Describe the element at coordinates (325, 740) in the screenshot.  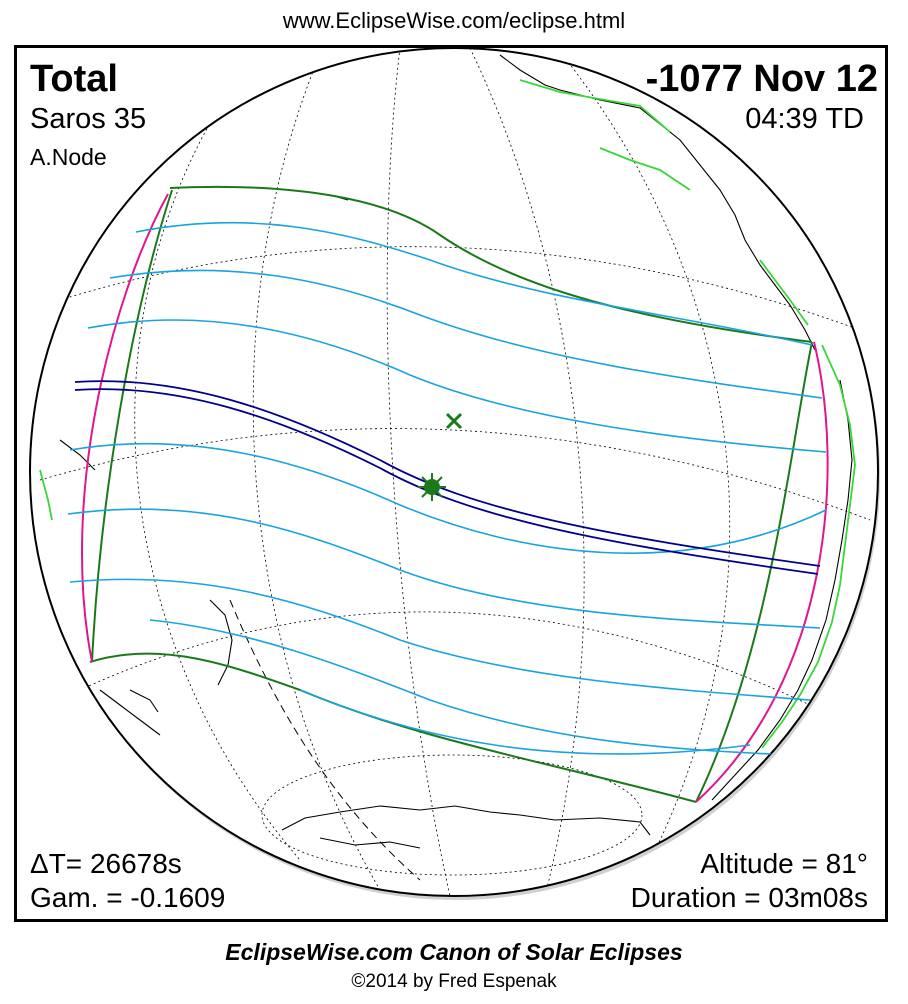
I see `dashed-meridian` at that location.